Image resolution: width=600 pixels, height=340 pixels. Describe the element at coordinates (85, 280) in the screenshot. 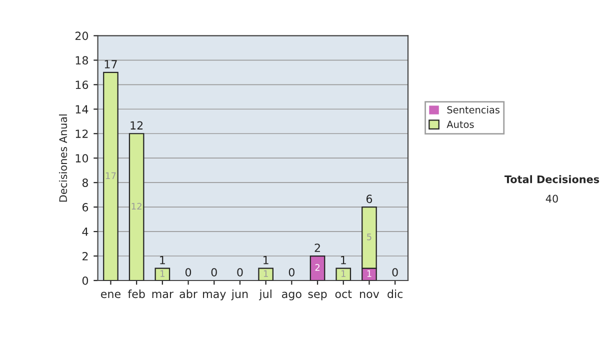

I see `y-tick-label: 0` at that location.